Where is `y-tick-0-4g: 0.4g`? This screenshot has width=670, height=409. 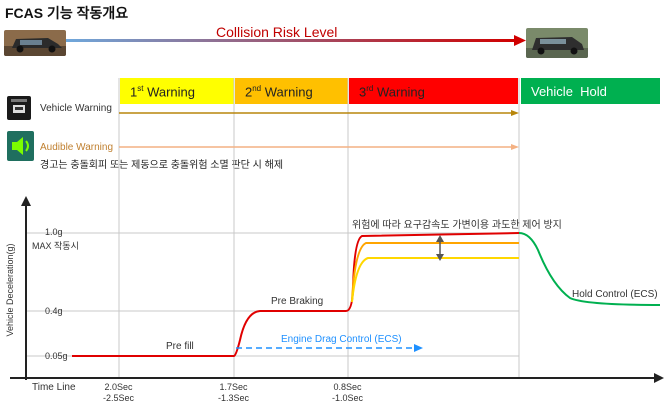
y-tick-0-4g: 0.4g is located at coordinates (54, 311).